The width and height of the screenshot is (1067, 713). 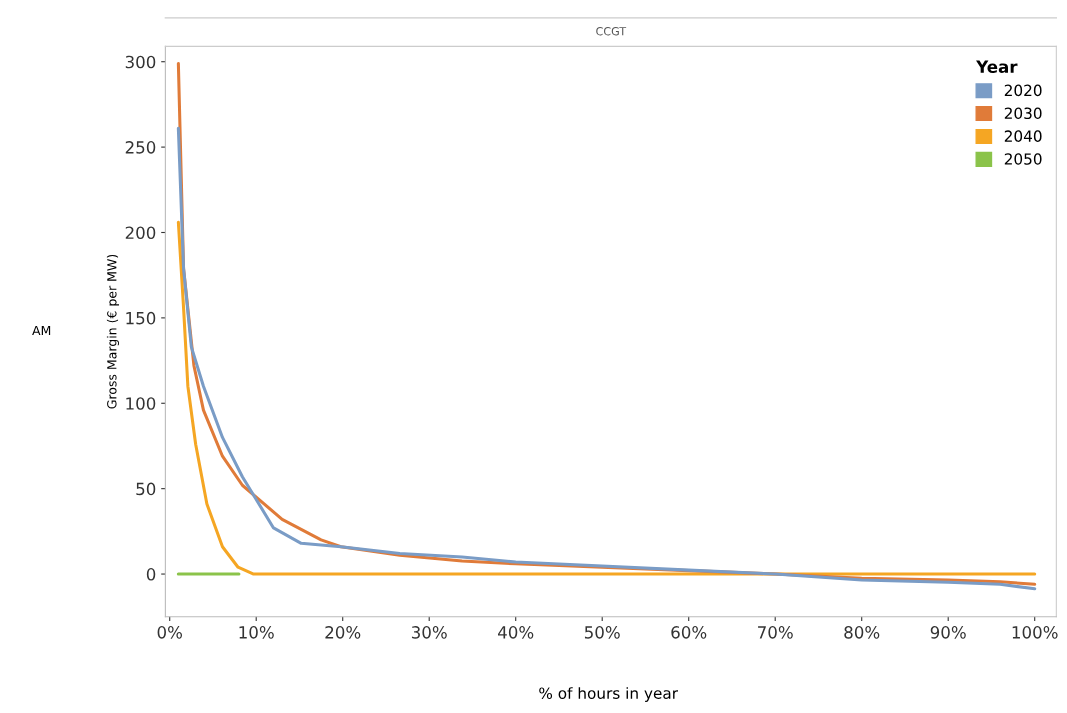 I want to click on y-tick-label: 50, so click(x=146, y=489).